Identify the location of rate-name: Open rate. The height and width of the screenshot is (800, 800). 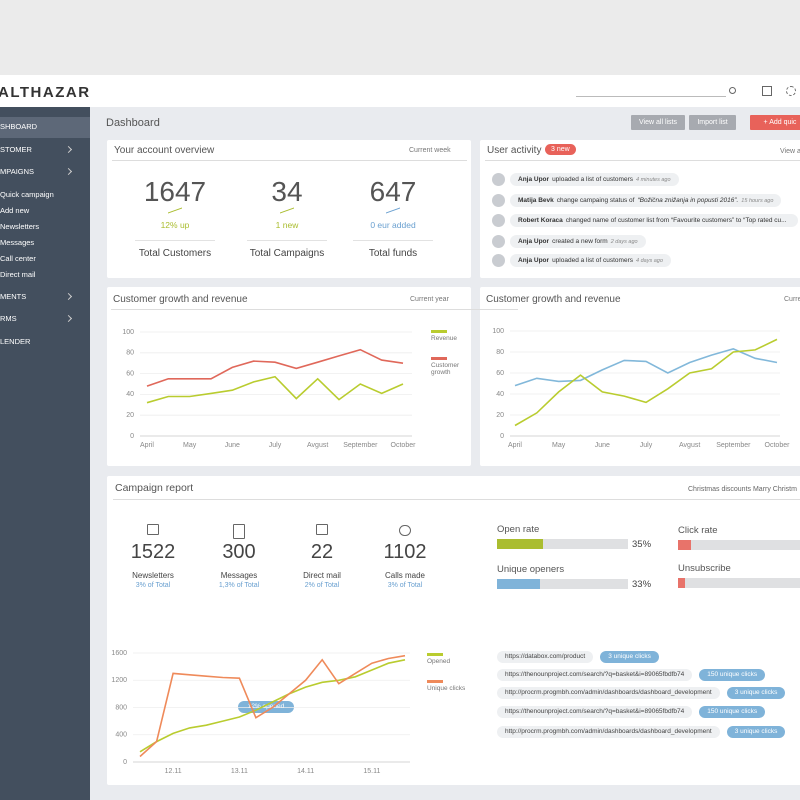
(518, 529).